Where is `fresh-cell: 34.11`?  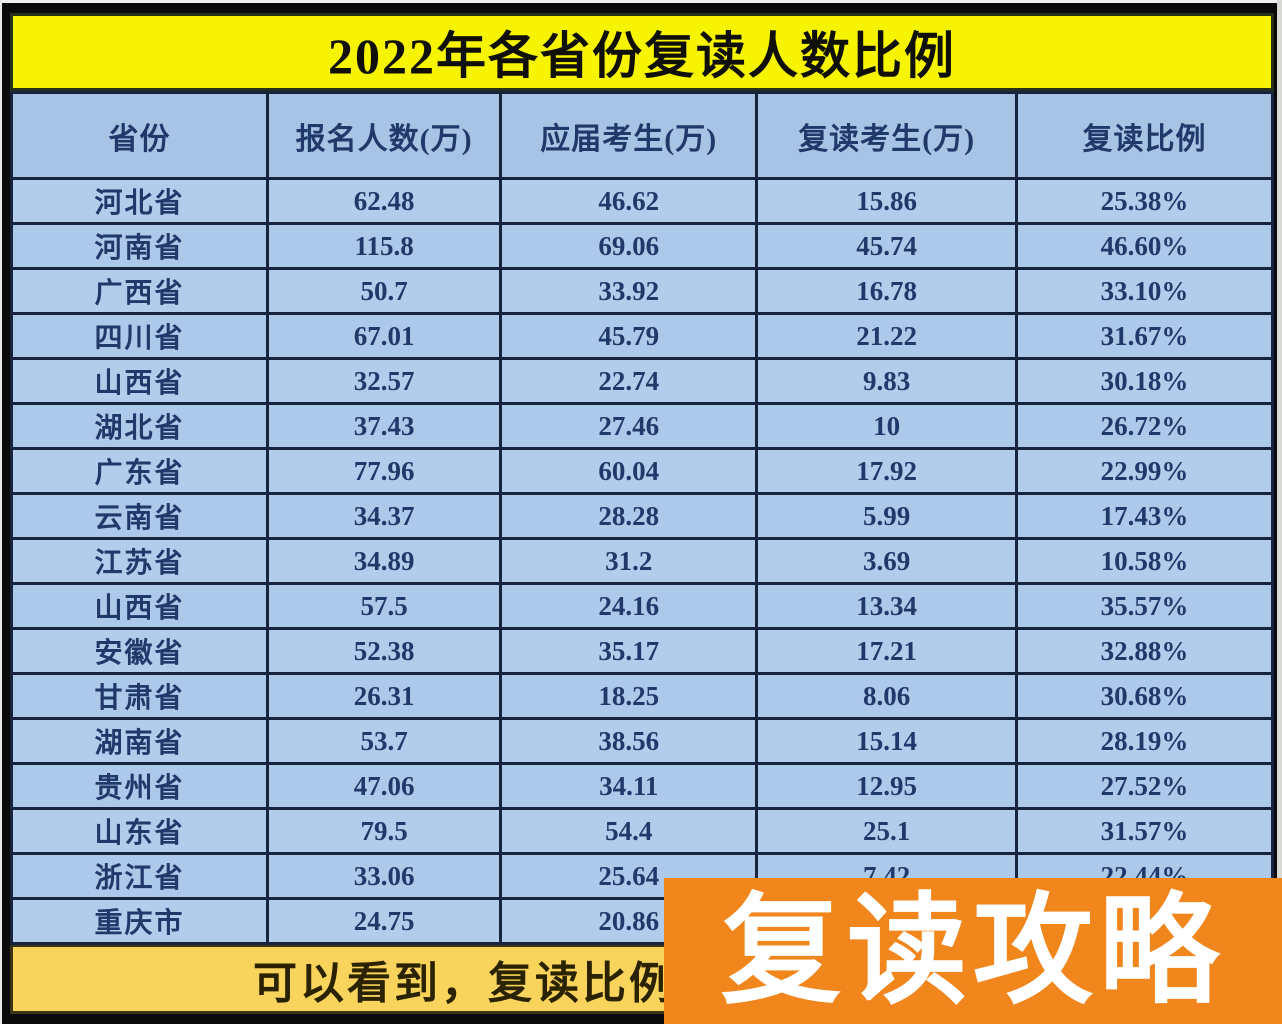 fresh-cell: 34.11 is located at coordinates (629, 786).